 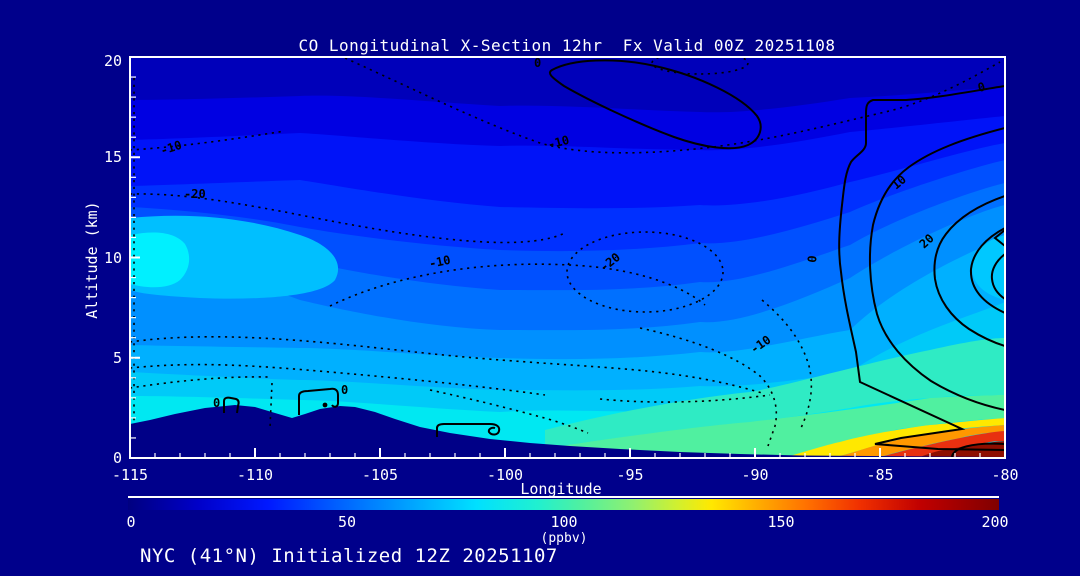 What do you see at coordinates (560, 489) in the screenshot?
I see `x-axis-label: Longitude` at bounding box center [560, 489].